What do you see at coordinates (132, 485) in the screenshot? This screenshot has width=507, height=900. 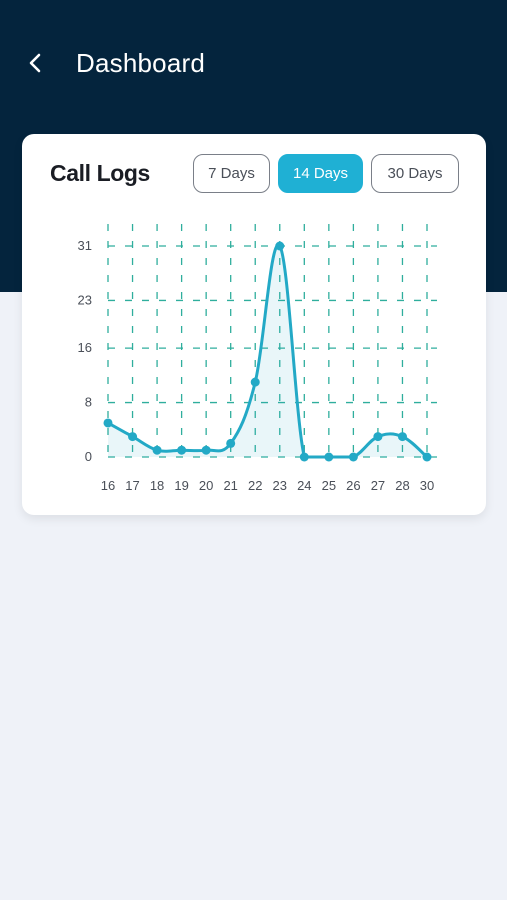 I see `x-tick-label: 17` at bounding box center [132, 485].